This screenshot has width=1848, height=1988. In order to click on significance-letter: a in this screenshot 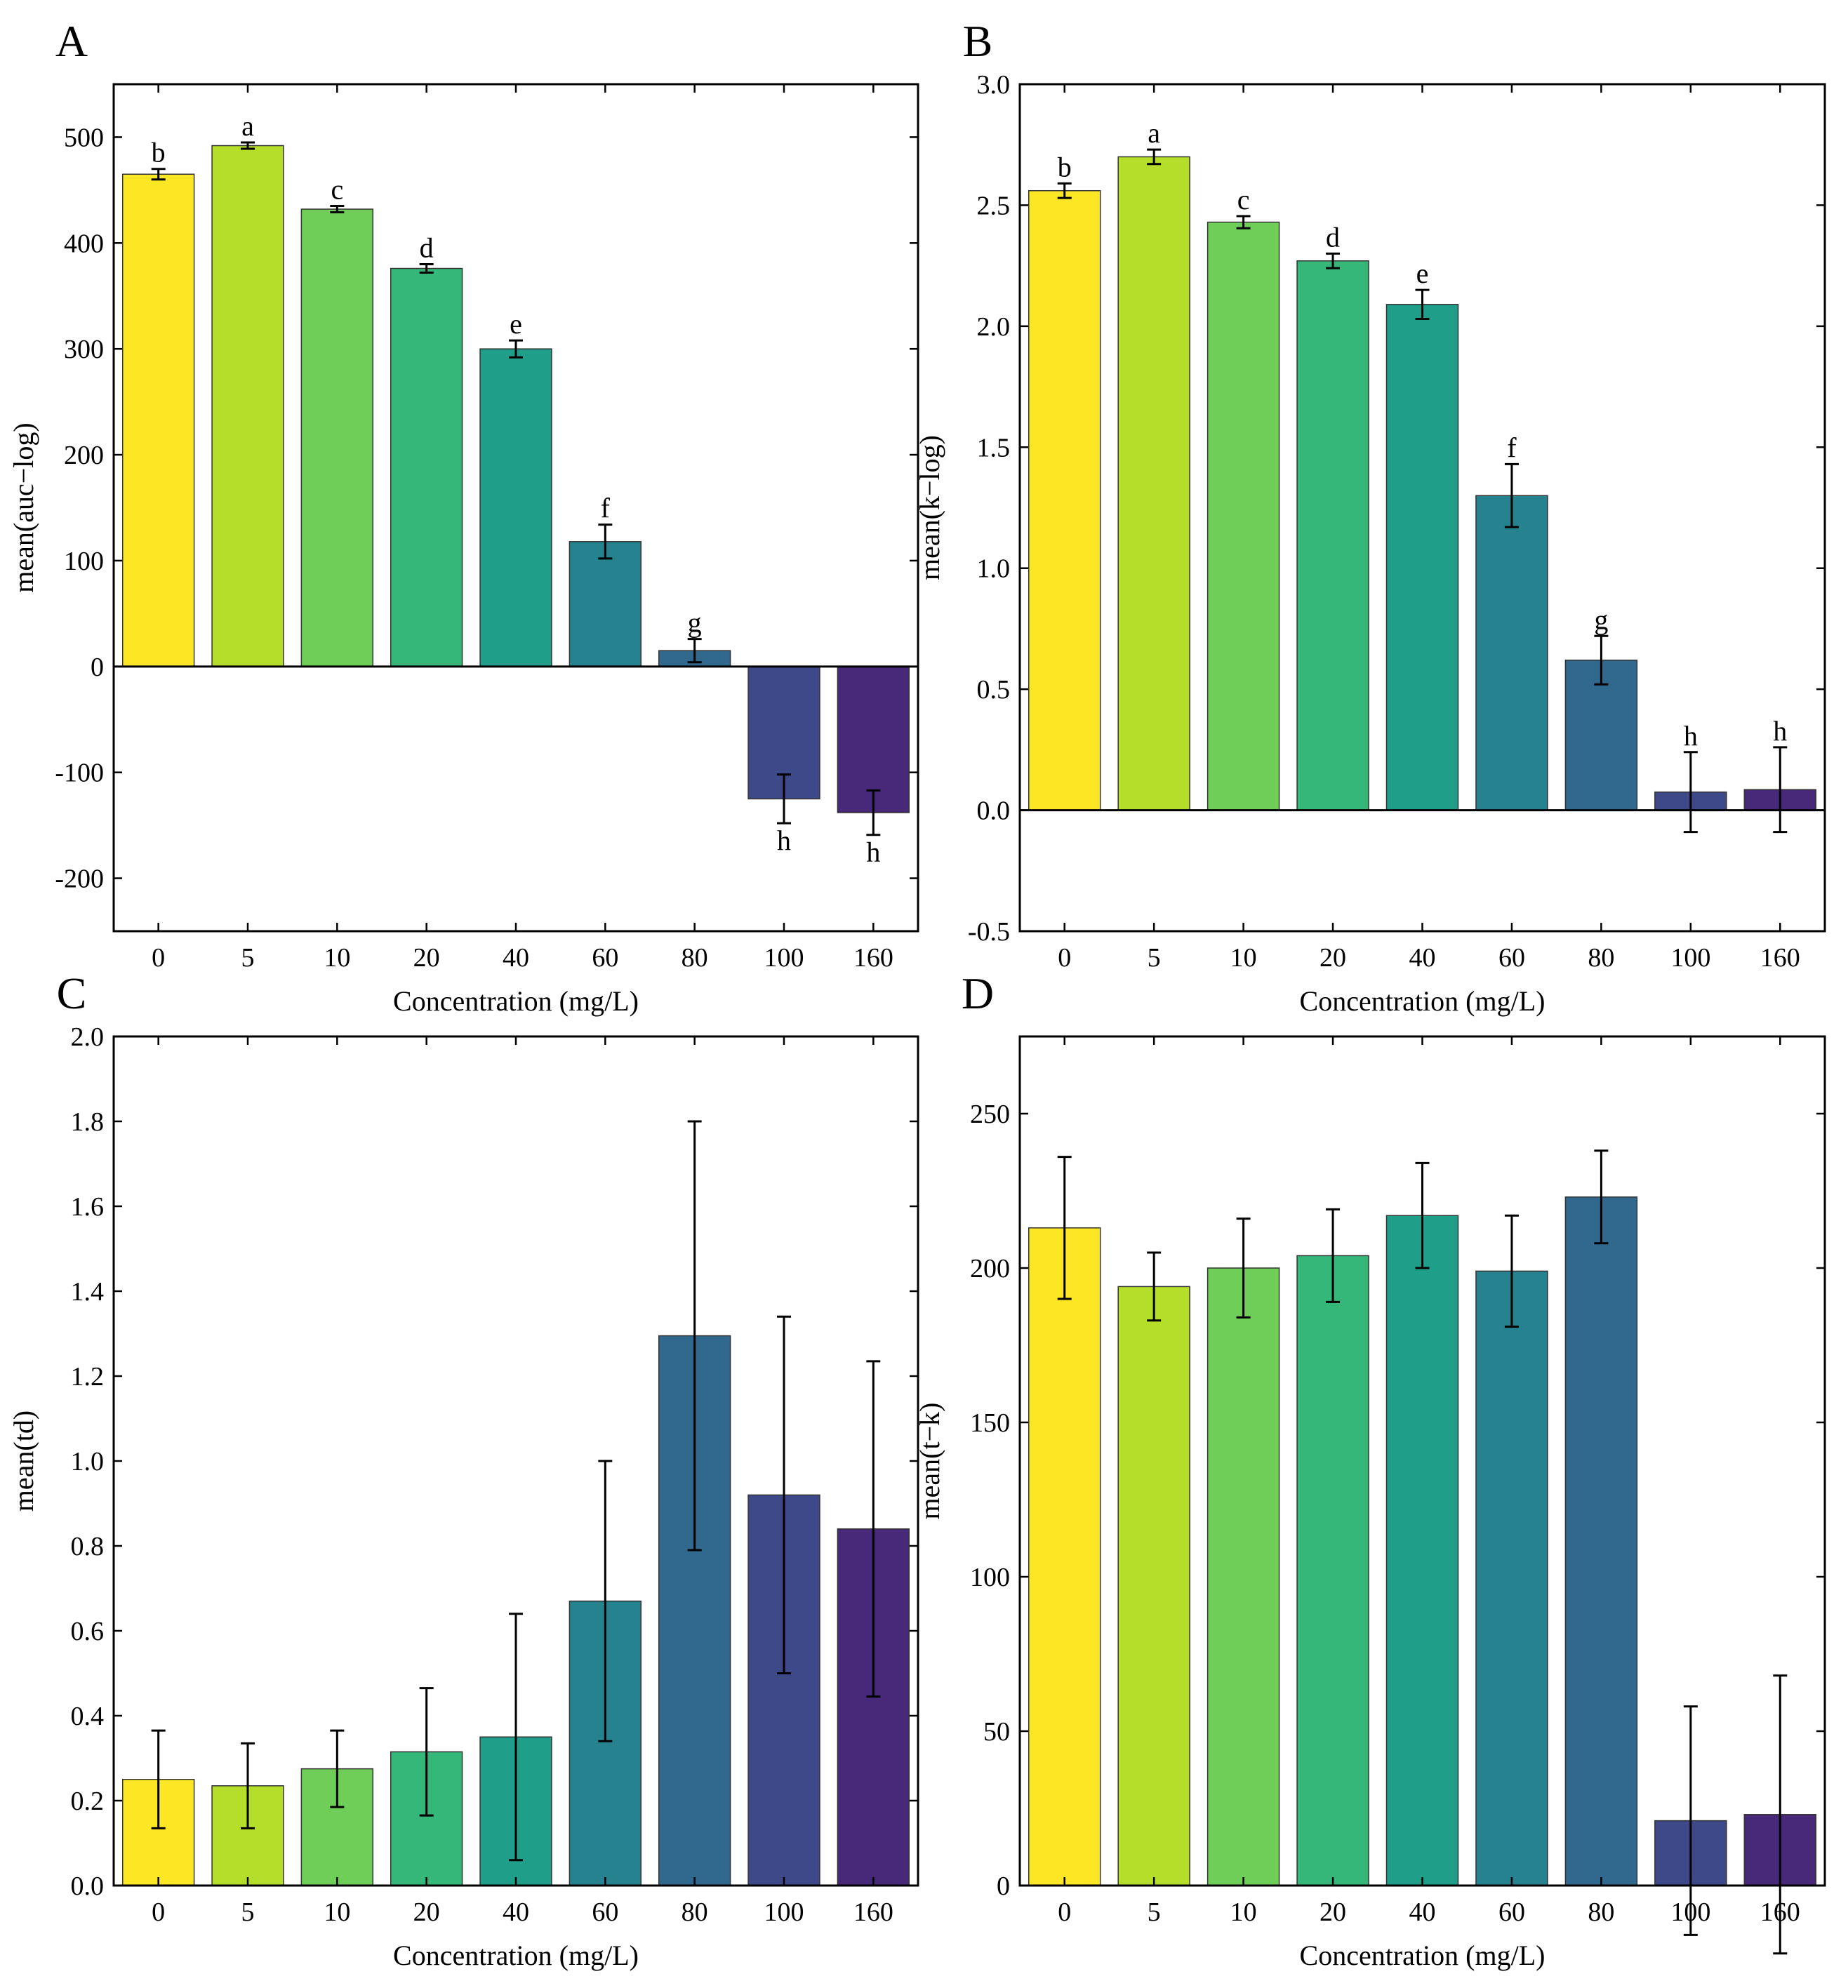, I will do `click(1154, 133)`.